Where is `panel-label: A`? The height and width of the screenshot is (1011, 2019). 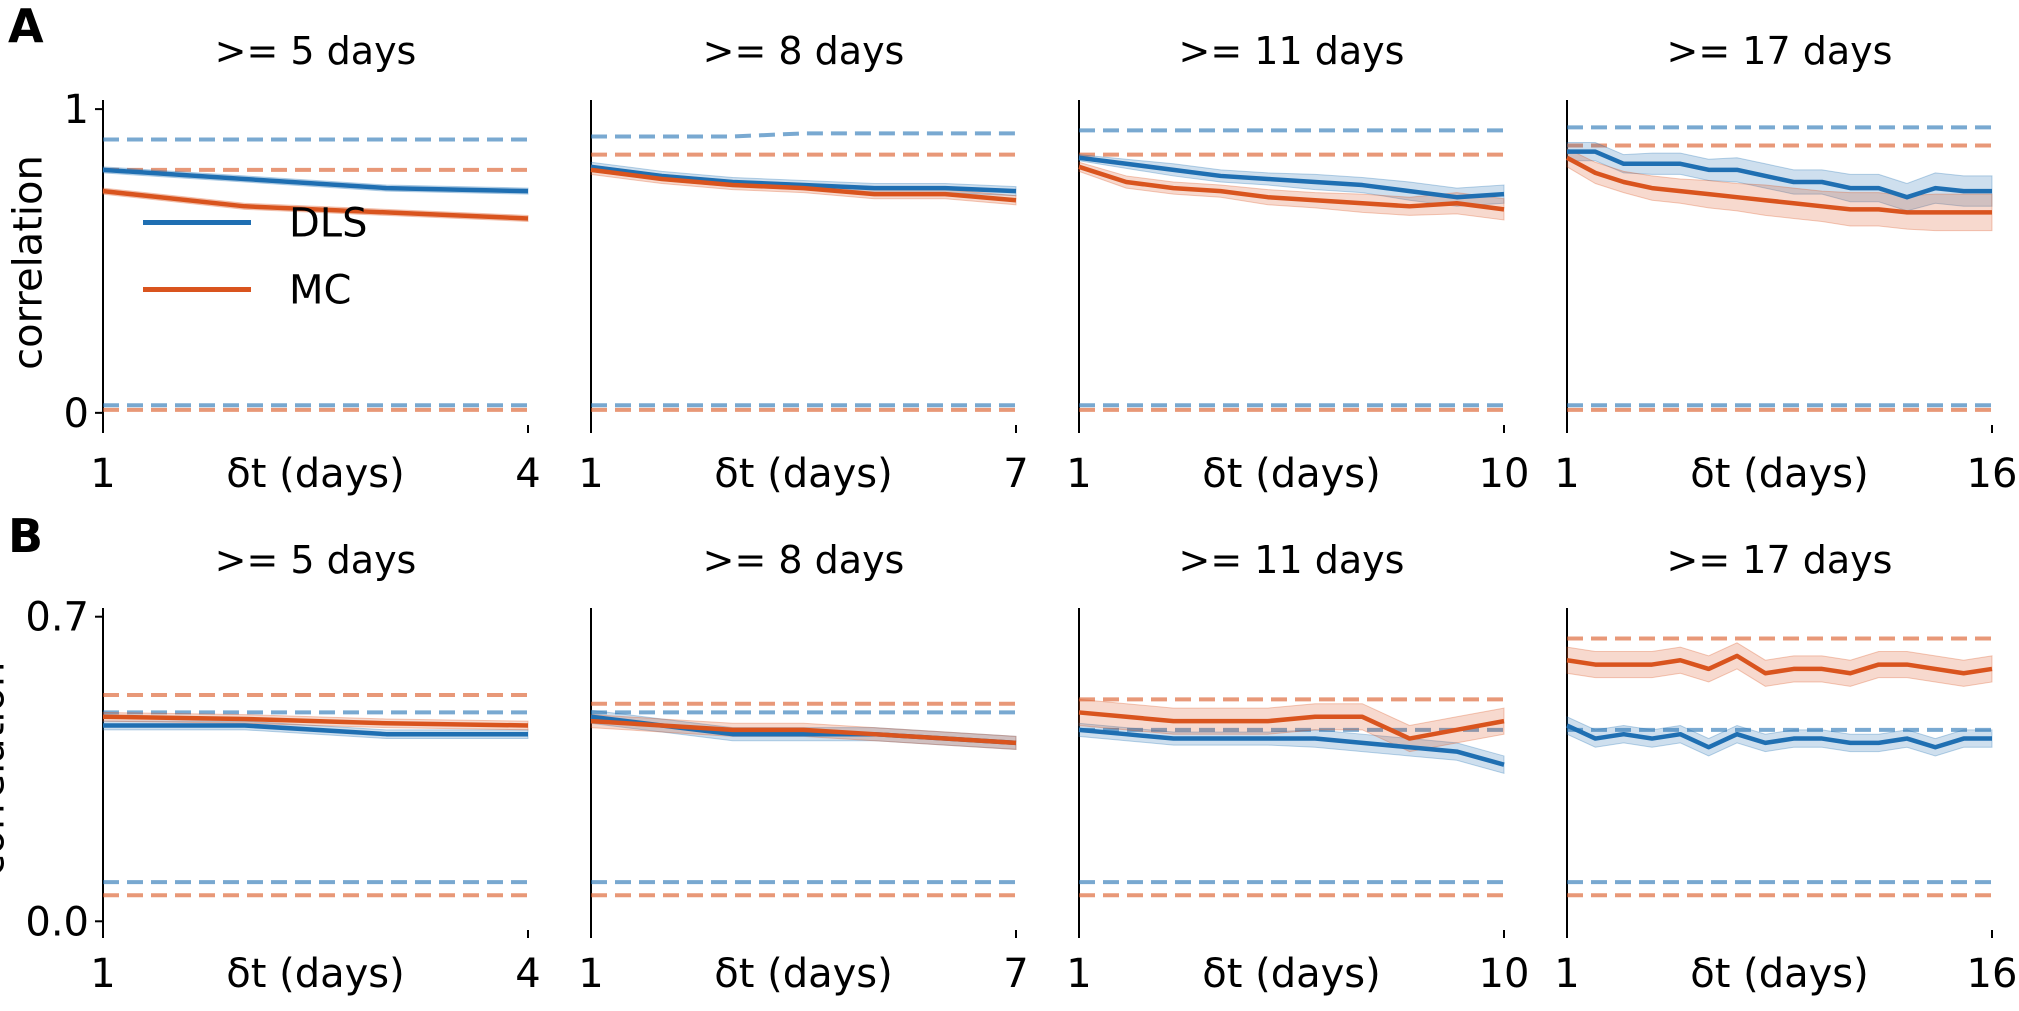
panel-label: A is located at coordinates (26, 26).